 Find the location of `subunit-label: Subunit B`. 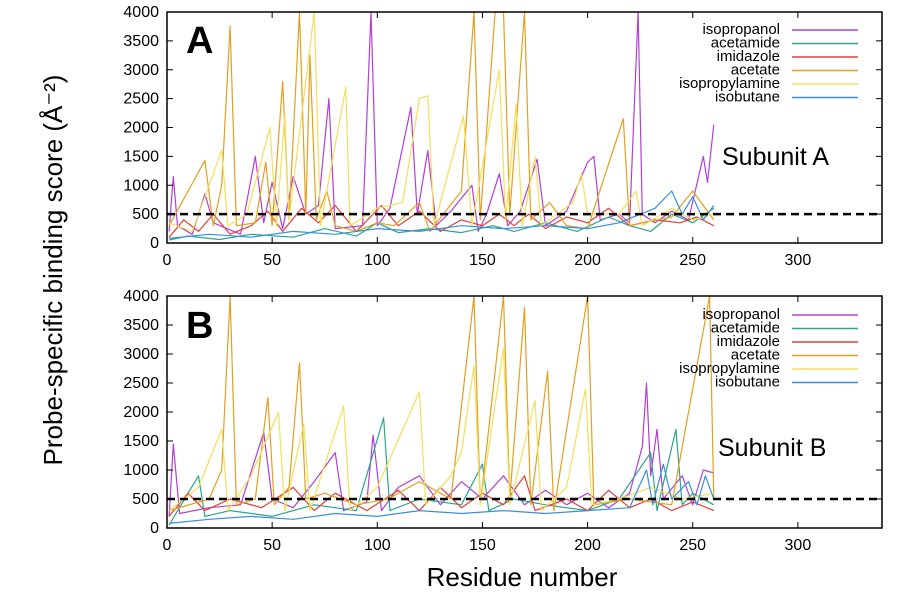

subunit-label: Subunit B is located at coordinates (772, 448).